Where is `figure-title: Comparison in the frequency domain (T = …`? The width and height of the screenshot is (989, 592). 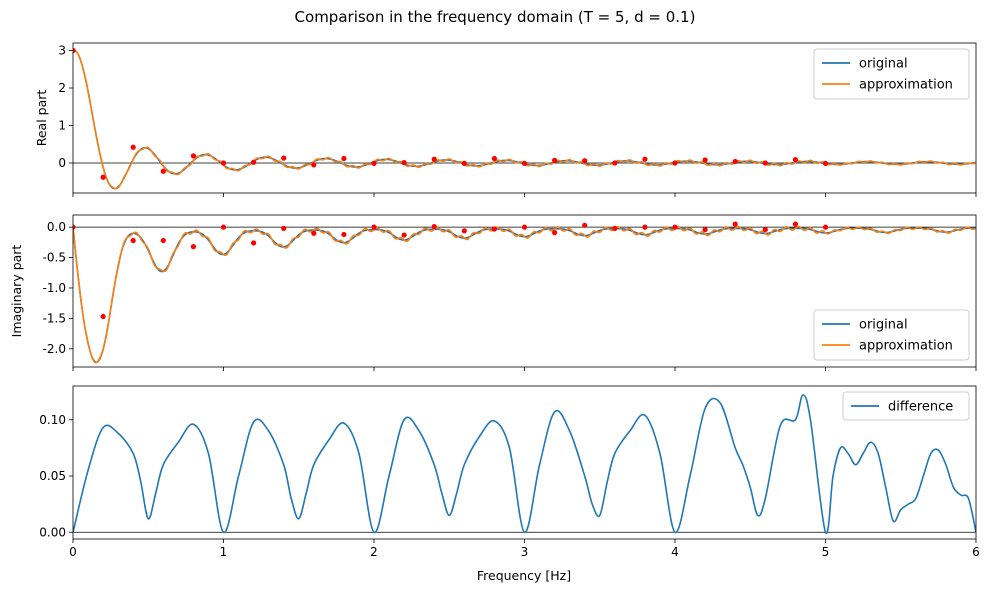 figure-title: Comparison in the frequency domain (T = … is located at coordinates (495, 17).